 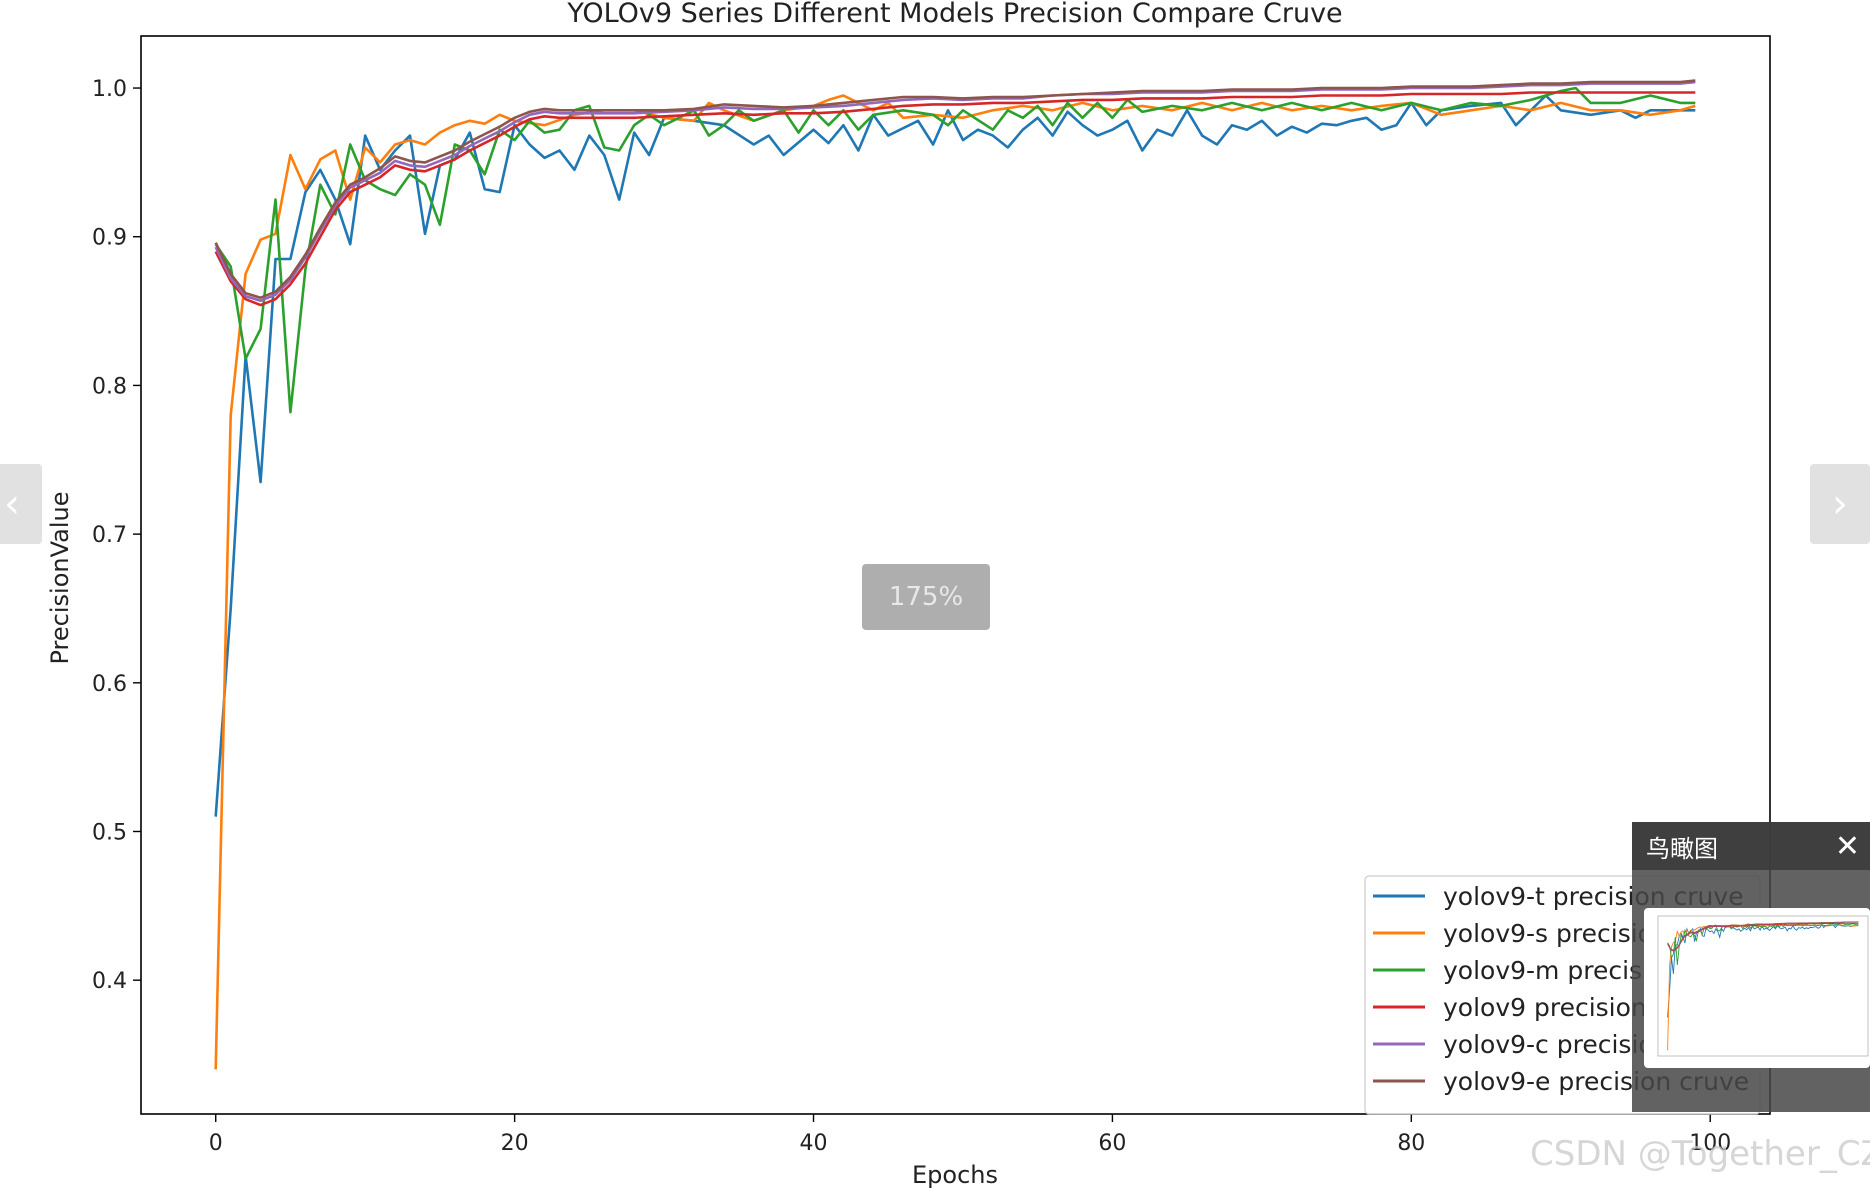 I want to click on thumbnail-chart, so click(x=1763, y=986).